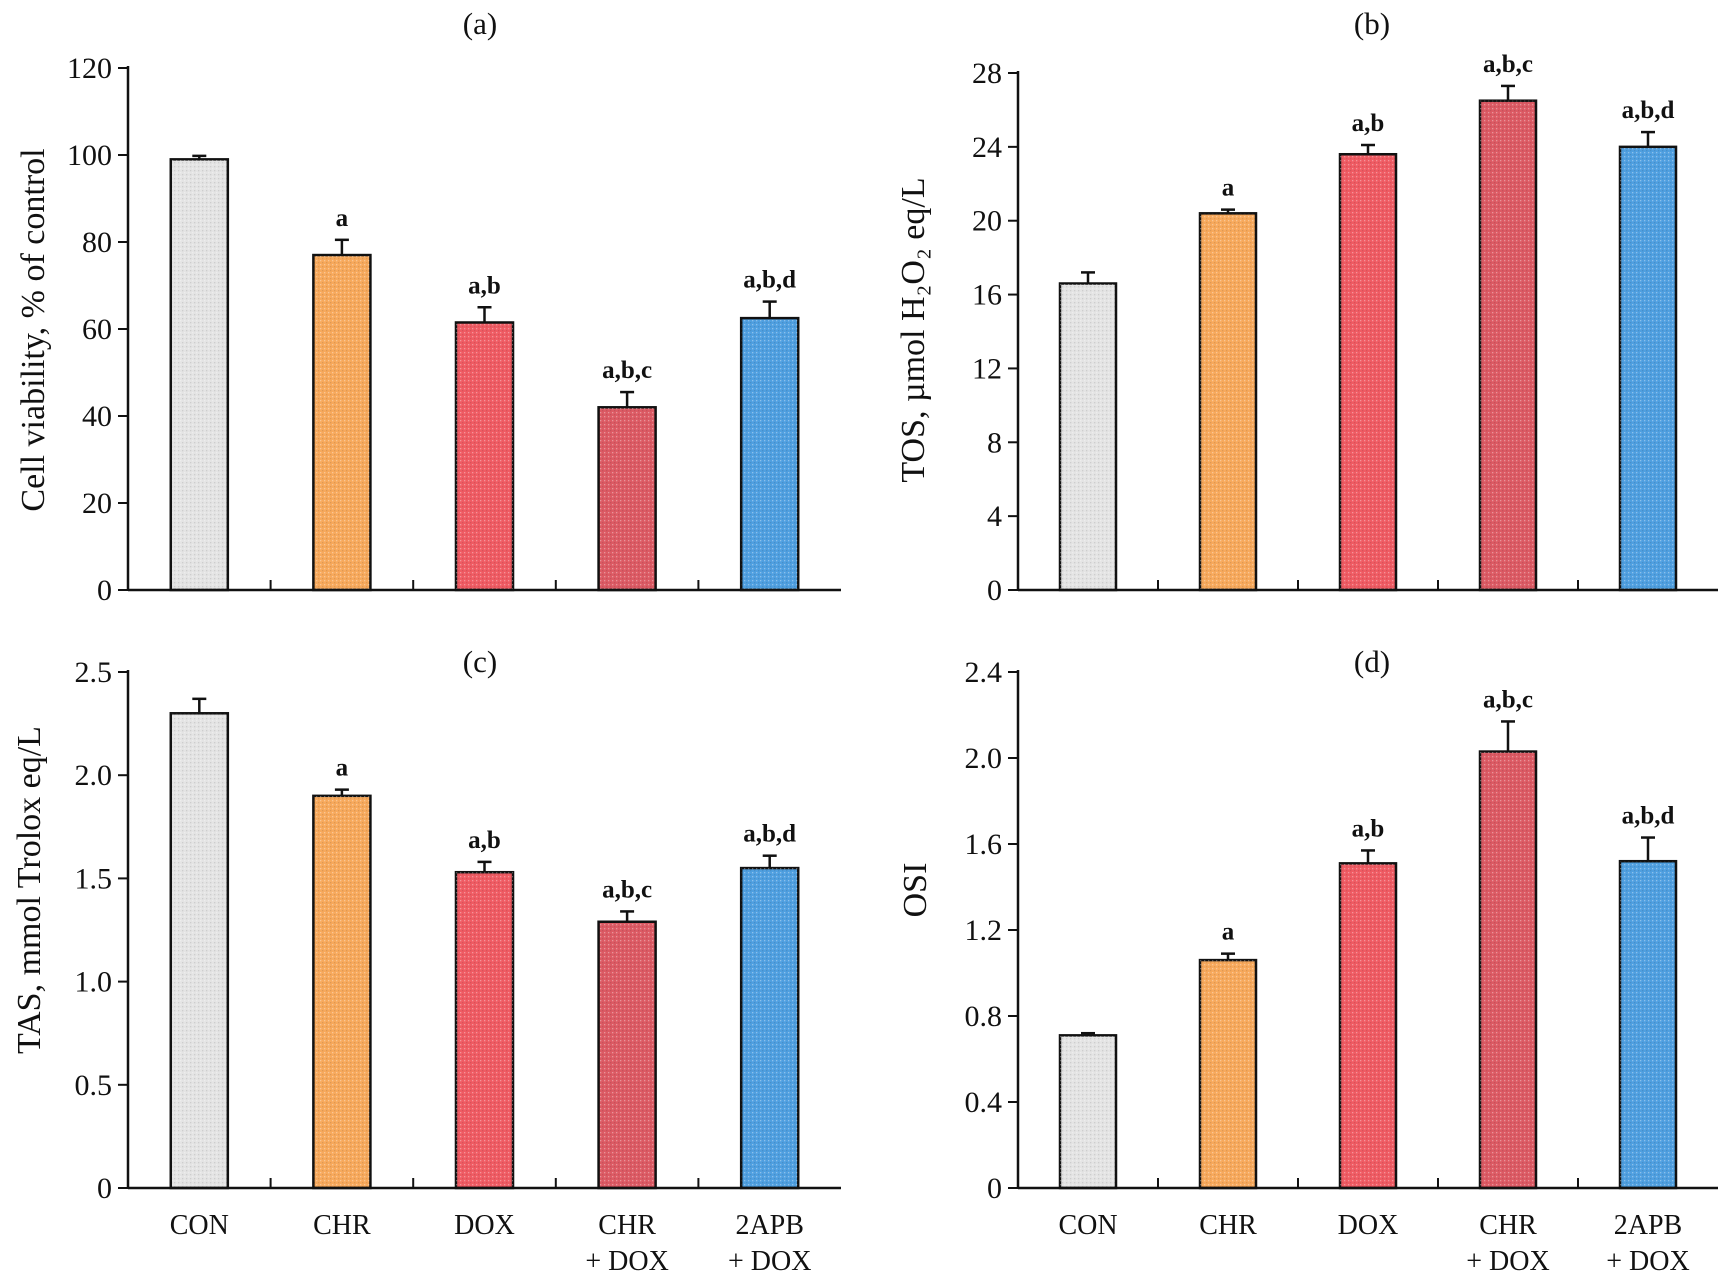  Describe the element at coordinates (89, 68) in the screenshot. I see `y-tick-label: 120` at that location.